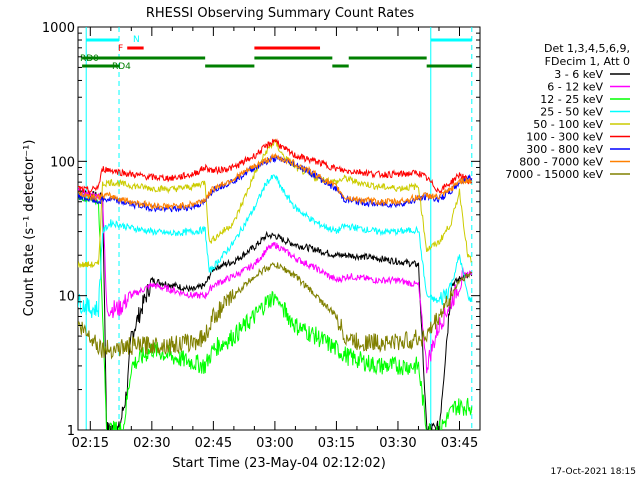 The height and width of the screenshot is (480, 640). What do you see at coordinates (587, 48) in the screenshot?
I see `legend-header: Det 1,3,4,5,6,9,` at bounding box center [587, 48].